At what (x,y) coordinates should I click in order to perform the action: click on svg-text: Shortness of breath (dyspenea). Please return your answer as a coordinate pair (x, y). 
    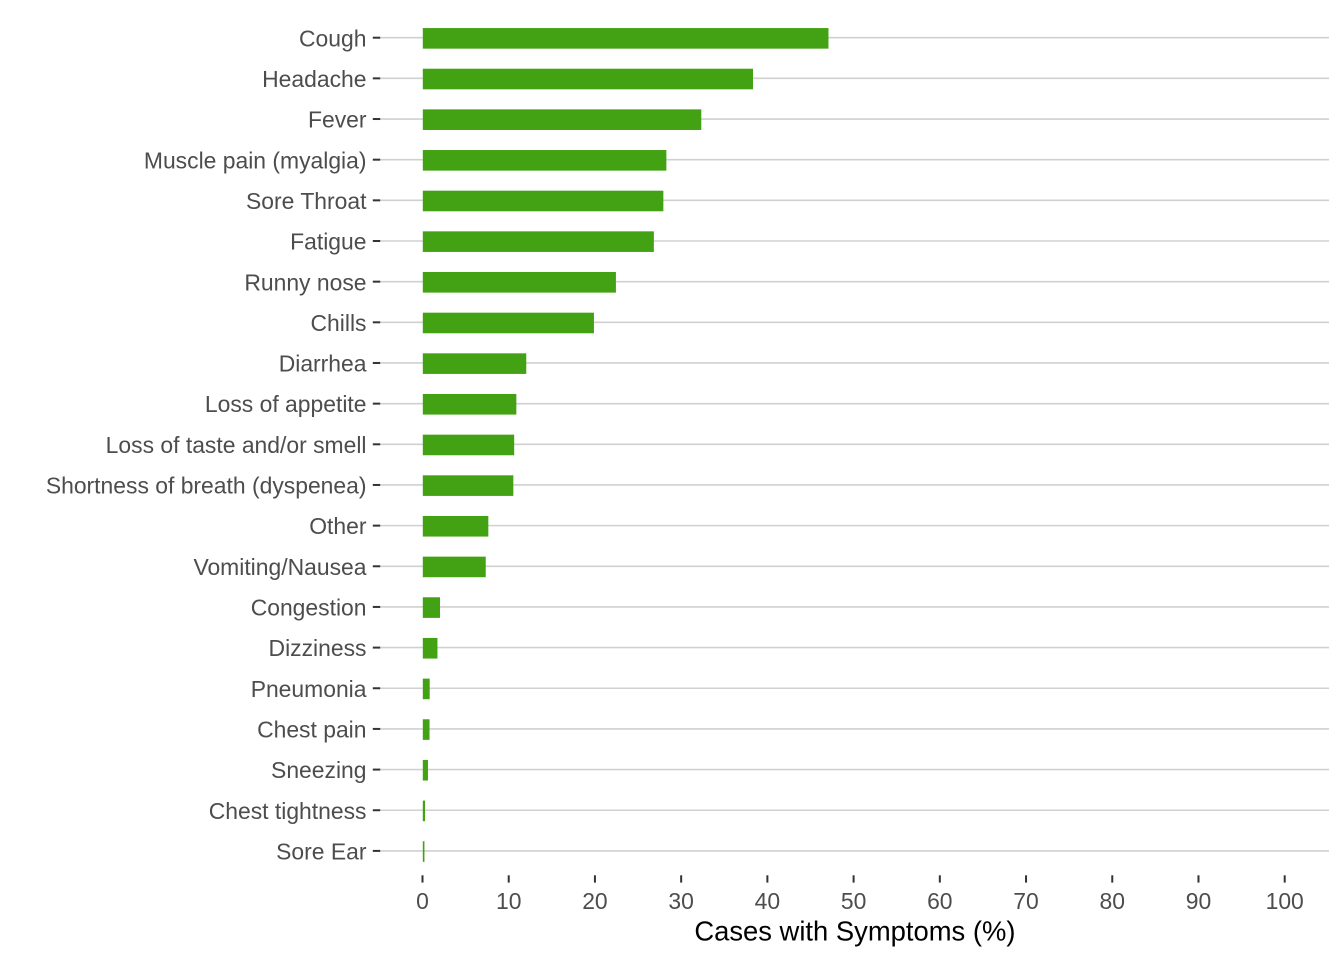
    Looking at the image, I should click on (206, 486).